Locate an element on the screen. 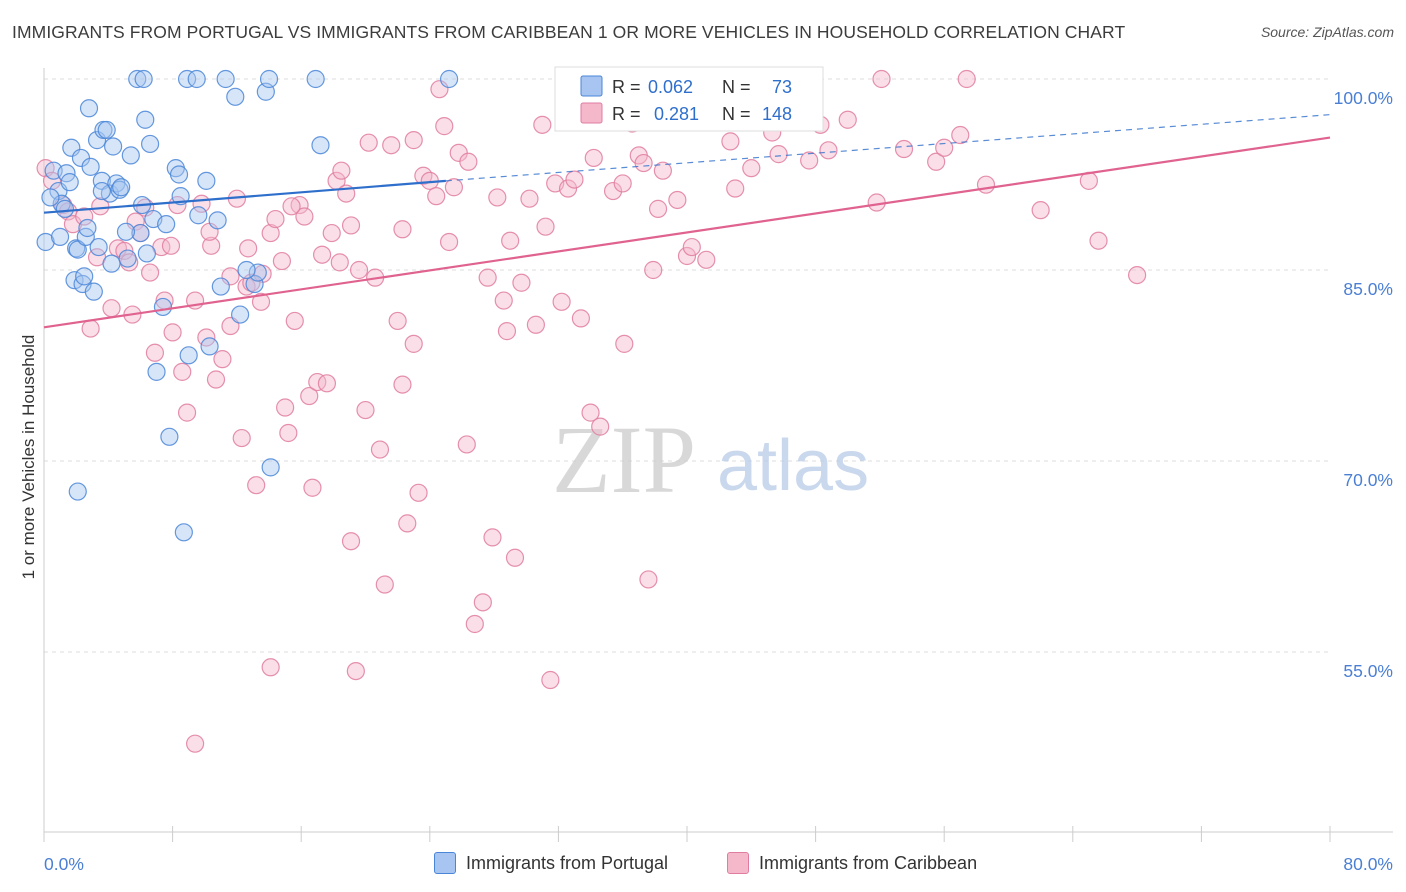 The width and height of the screenshot is (1406, 892). legend-swatch-portugal is located at coordinates (445, 863).